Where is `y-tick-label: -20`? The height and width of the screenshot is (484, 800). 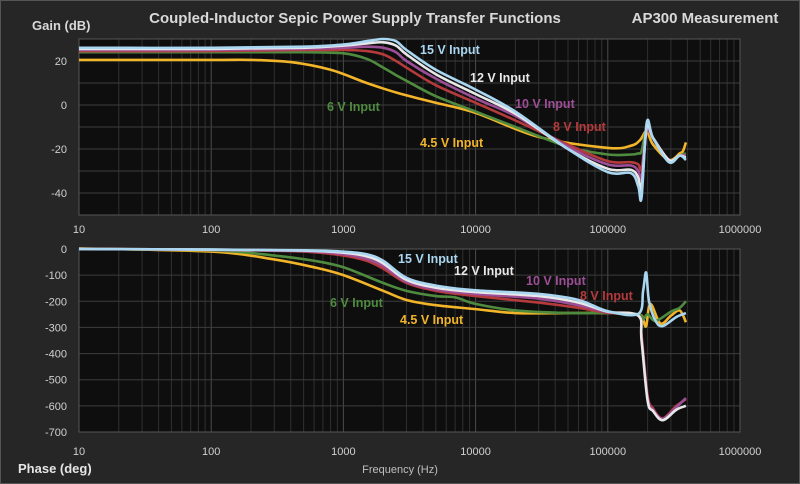
y-tick-label: -20 is located at coordinates (59, 150).